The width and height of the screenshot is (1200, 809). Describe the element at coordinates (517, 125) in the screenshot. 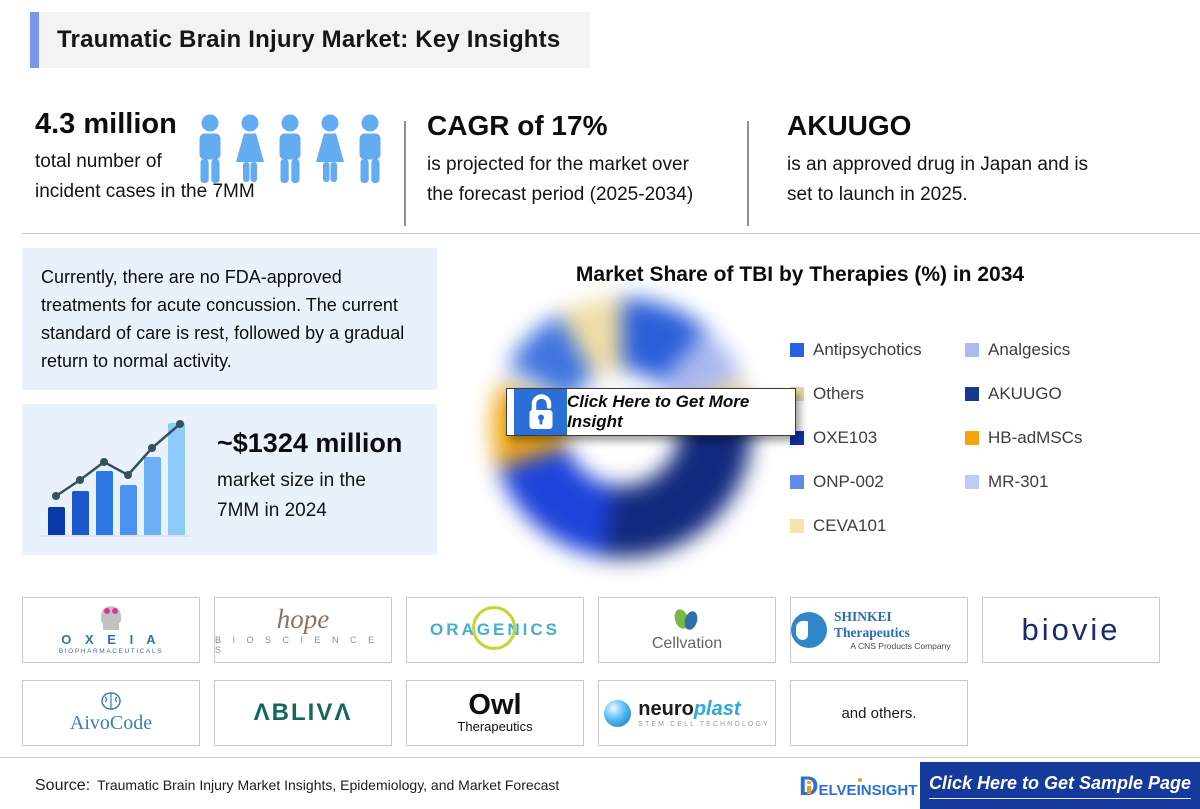

I see `cagr-value: CAGR of 17%` at that location.